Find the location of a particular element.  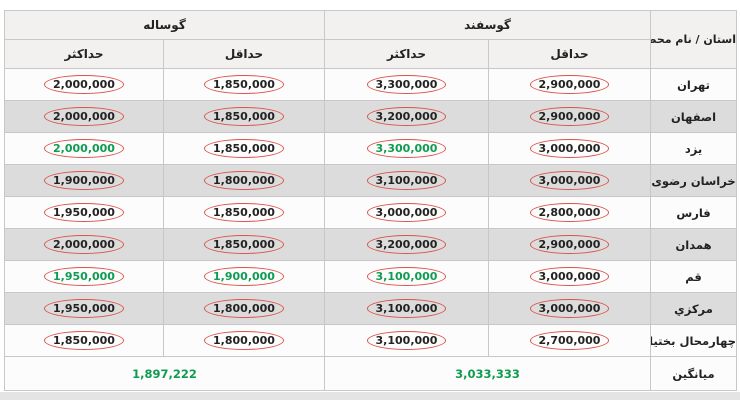

province-name: خراسان رضوی is located at coordinates (693, 180).